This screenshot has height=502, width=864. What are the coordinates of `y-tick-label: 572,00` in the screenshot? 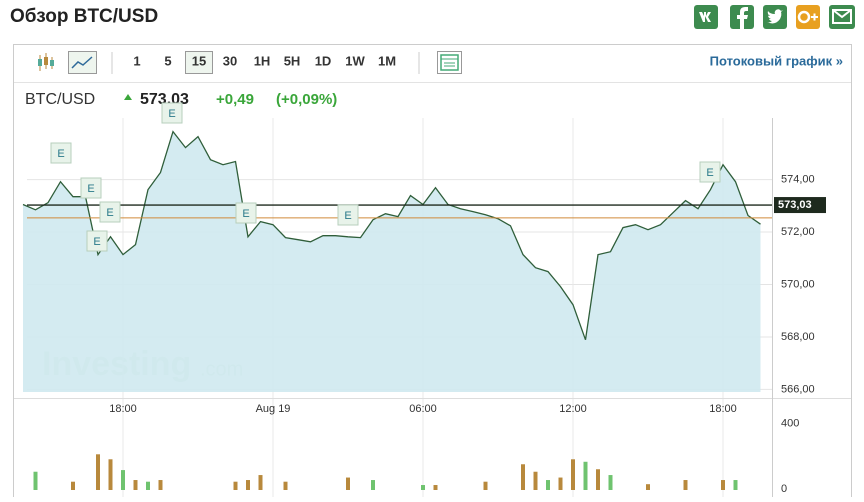 It's located at (798, 232).